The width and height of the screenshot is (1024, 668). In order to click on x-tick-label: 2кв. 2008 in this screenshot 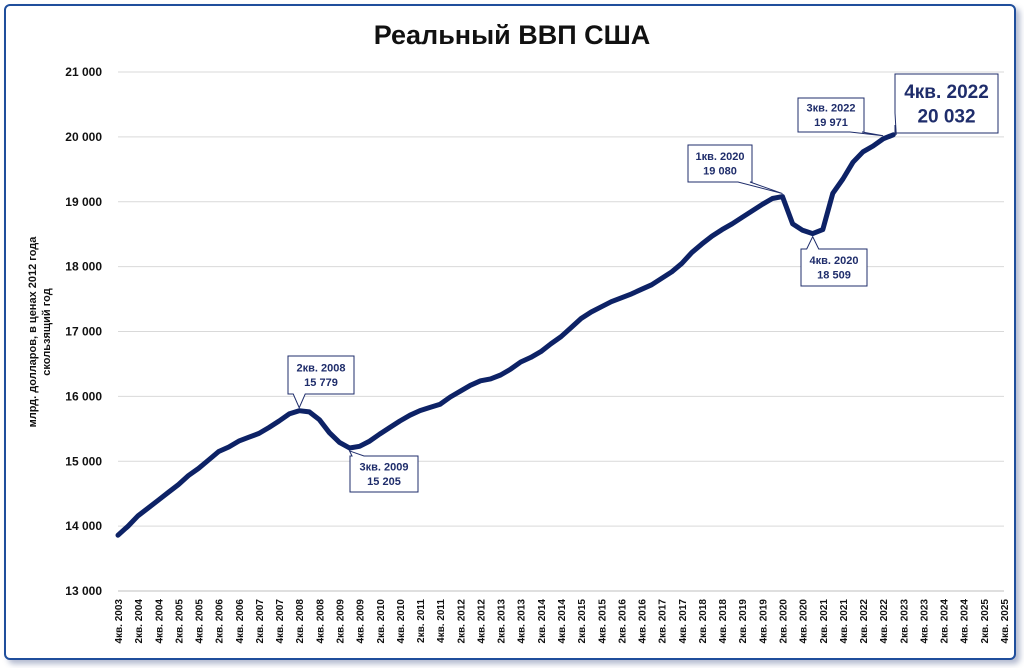, I will do `click(300, 621)`.